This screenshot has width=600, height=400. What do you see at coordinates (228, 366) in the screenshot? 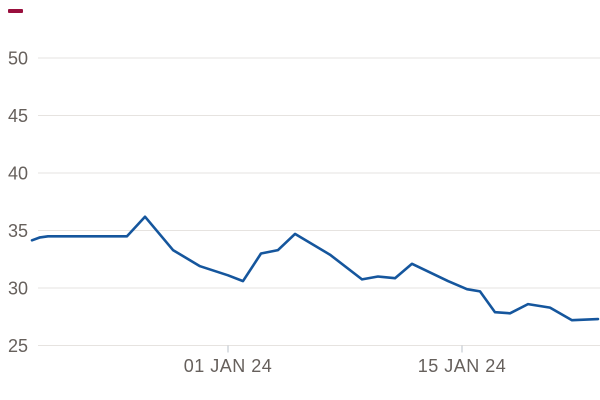
I see `x-axis-label: 01 JAN 24` at bounding box center [228, 366].